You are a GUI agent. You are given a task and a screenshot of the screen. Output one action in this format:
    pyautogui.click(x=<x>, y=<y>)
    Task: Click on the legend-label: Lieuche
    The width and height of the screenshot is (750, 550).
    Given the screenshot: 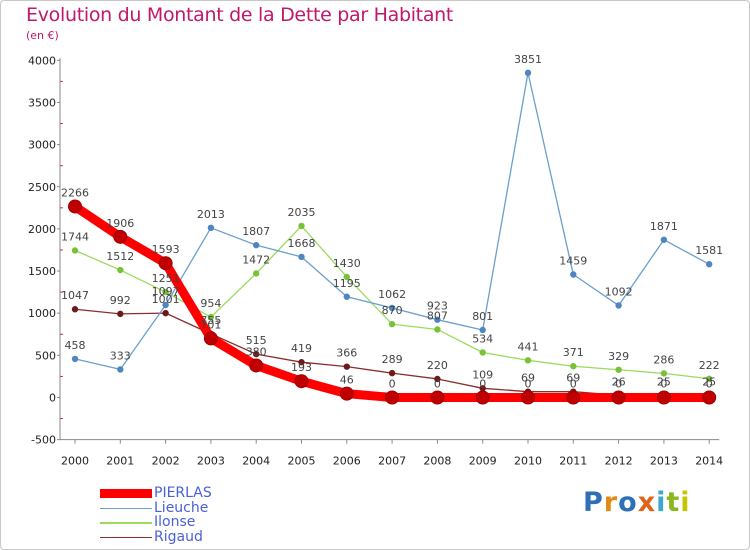 What is the action you would take?
    pyautogui.click(x=181, y=507)
    